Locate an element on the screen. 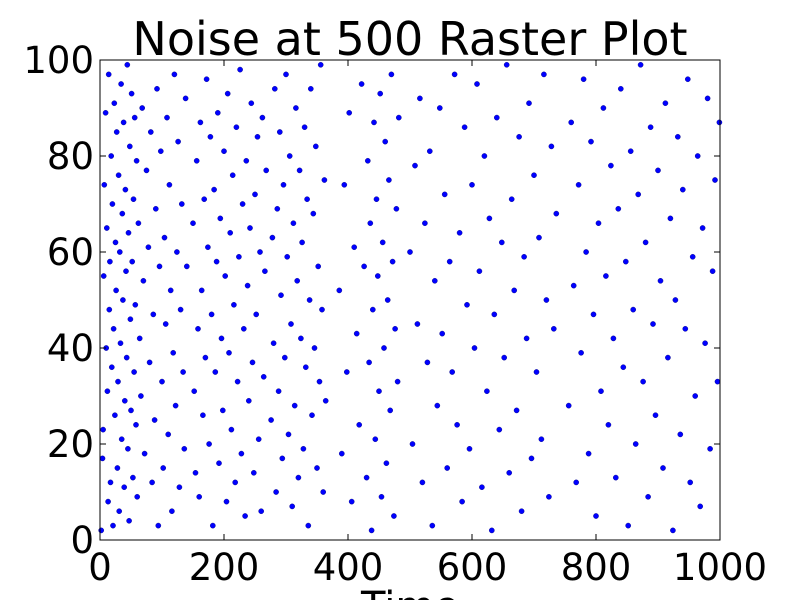 The width and height of the screenshot is (800, 600). y-tick-label-60: 60 is located at coordinates (70, 252).